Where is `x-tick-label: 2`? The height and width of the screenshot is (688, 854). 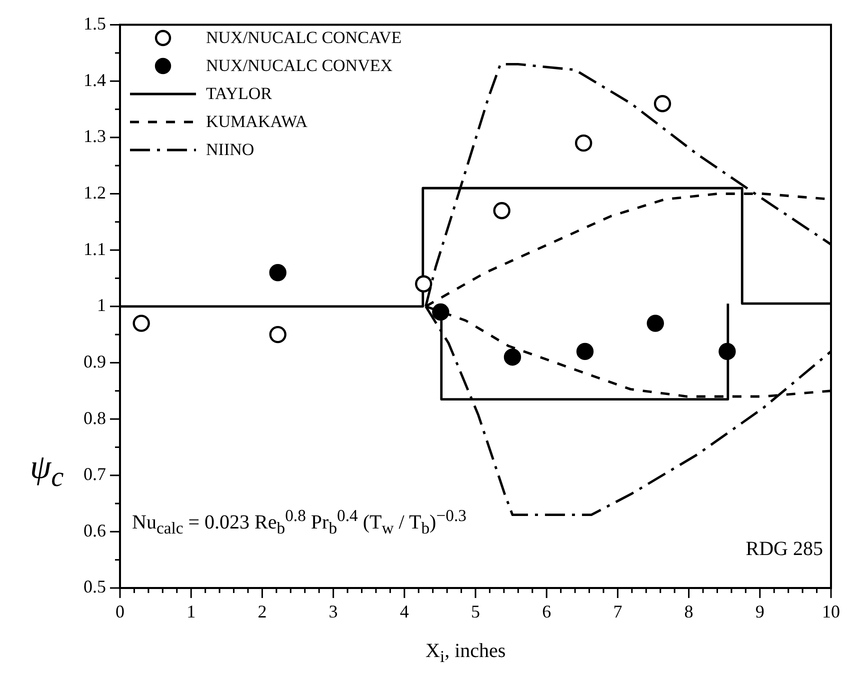
x-tick-label: 2 is located at coordinates (262, 612).